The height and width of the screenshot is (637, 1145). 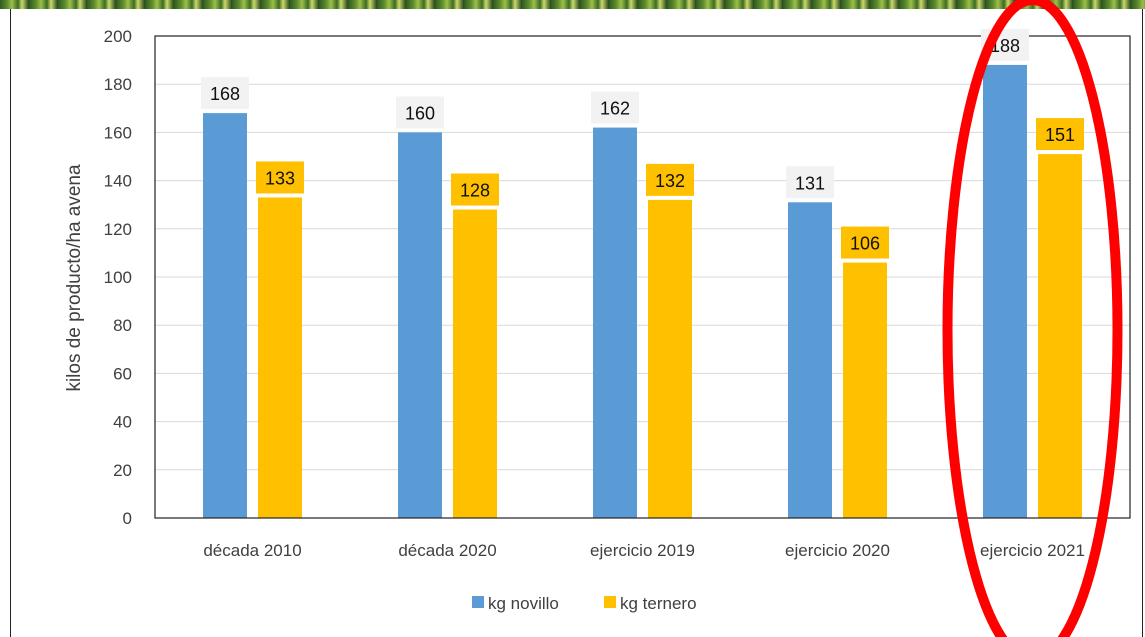 I want to click on data-label: 106, so click(x=865, y=244).